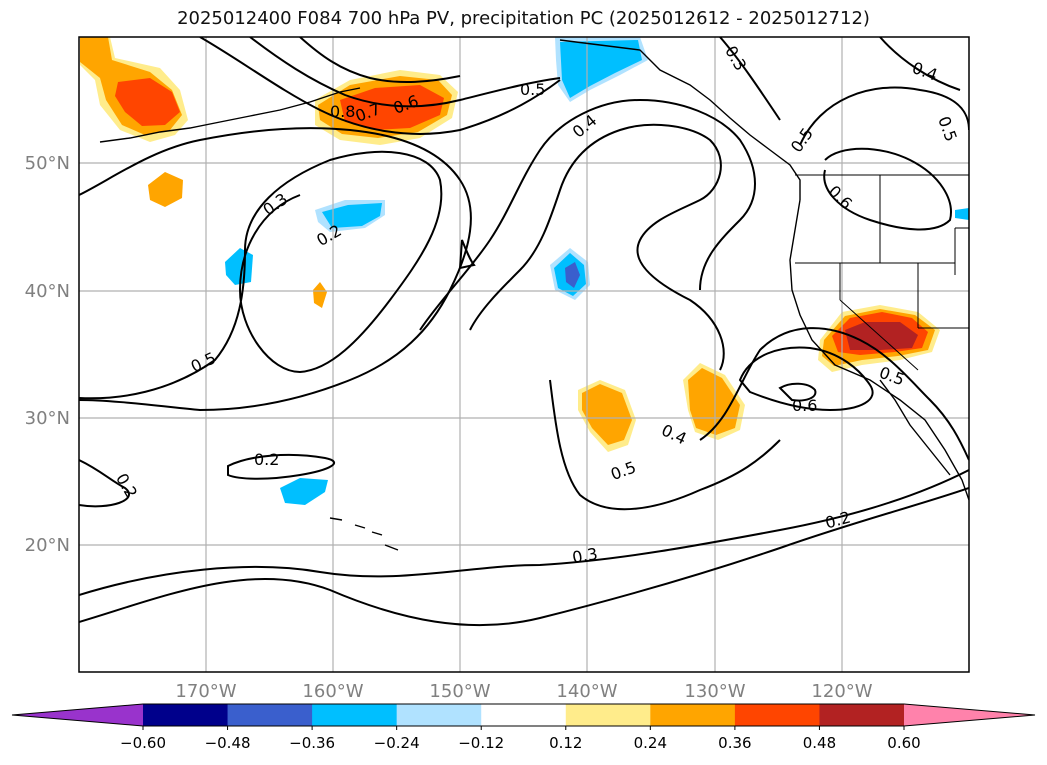 The image size is (1047, 765). What do you see at coordinates (585, 555) in the screenshot?
I see `contour-label: 0.3` at bounding box center [585, 555].